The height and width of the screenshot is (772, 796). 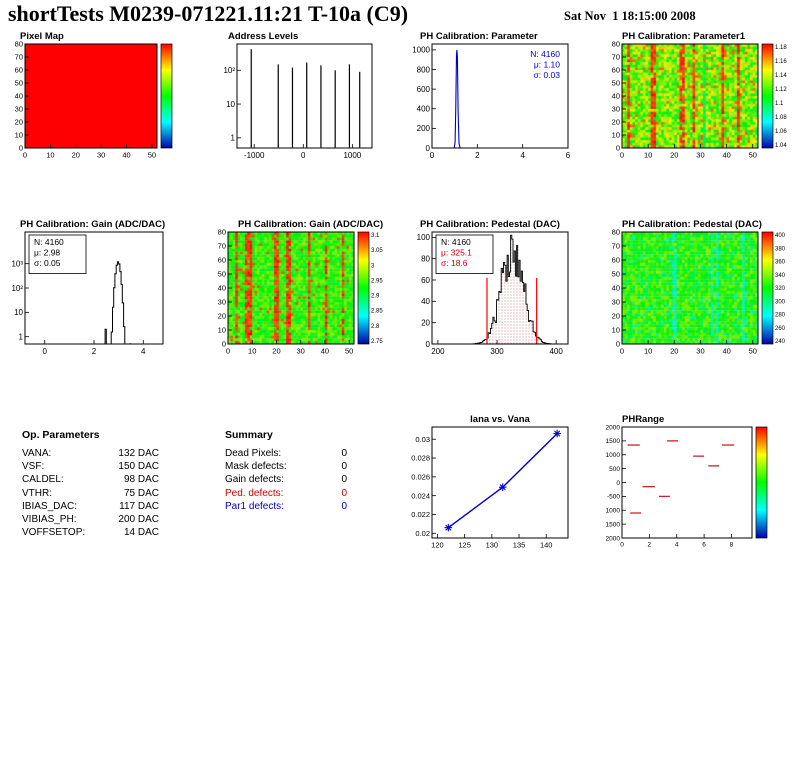 I want to click on summary-row: Par1 defects: 0, so click(x=286, y=506).